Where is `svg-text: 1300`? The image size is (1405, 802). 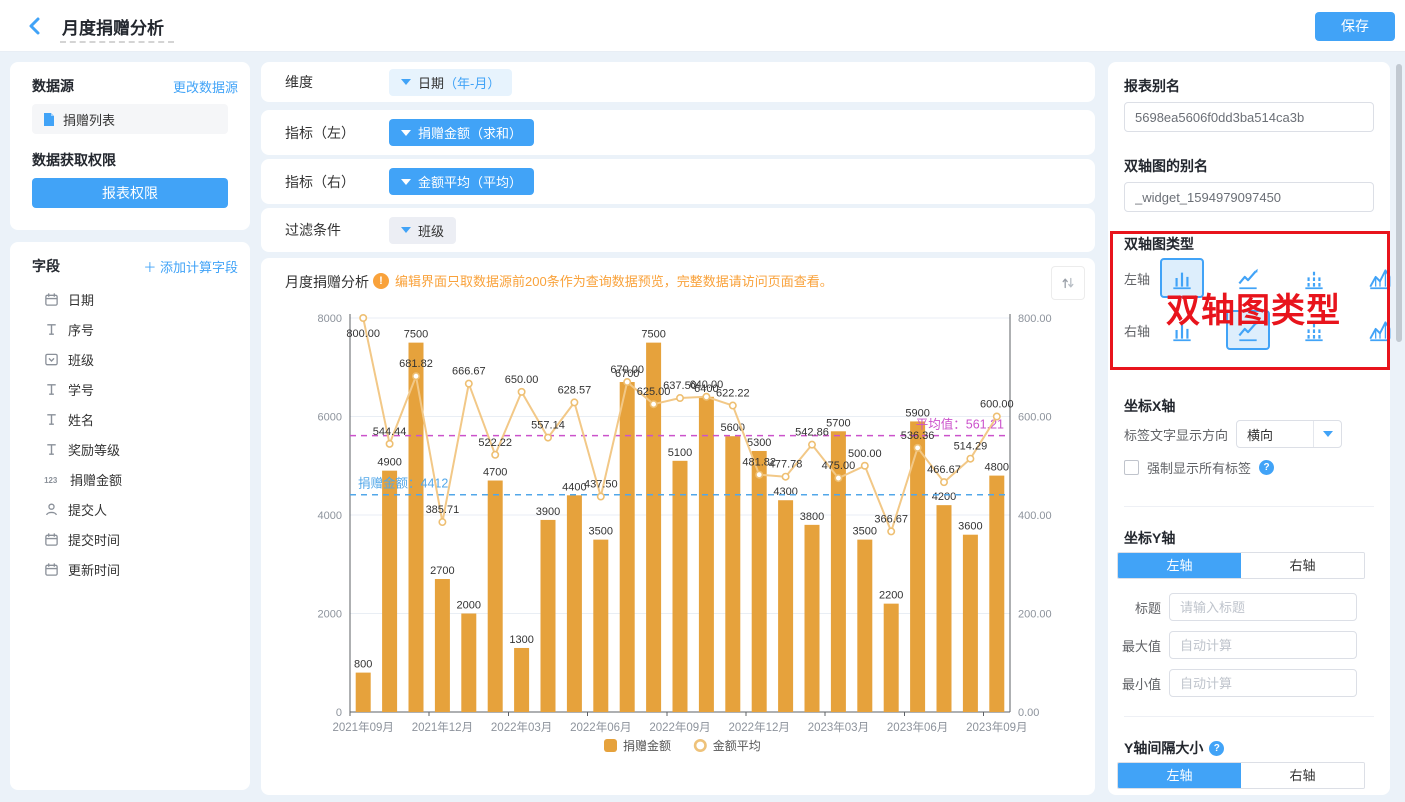 svg-text: 1300 is located at coordinates (521, 640).